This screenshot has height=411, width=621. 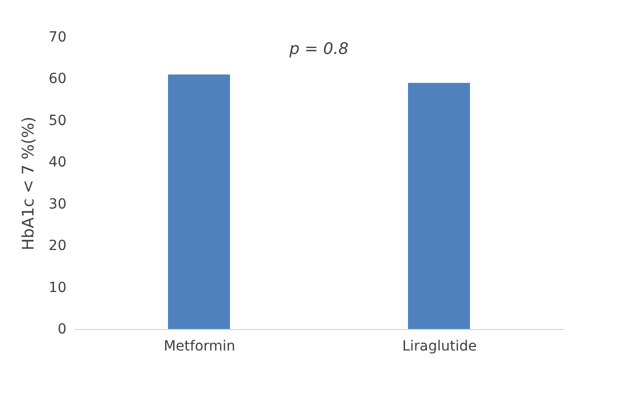 What do you see at coordinates (200, 346) in the screenshot?
I see `x-tick-label: Metformin` at bounding box center [200, 346].